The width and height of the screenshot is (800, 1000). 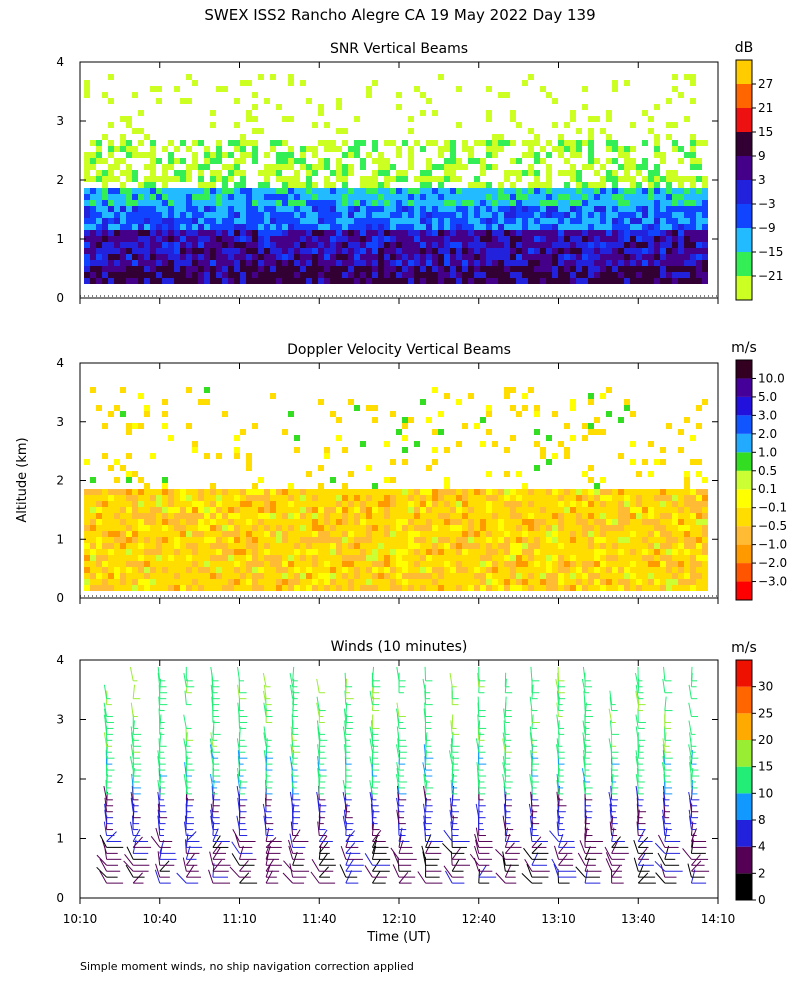 What do you see at coordinates (60, 363) in the screenshot?
I see `y-tick-label: 4` at bounding box center [60, 363].